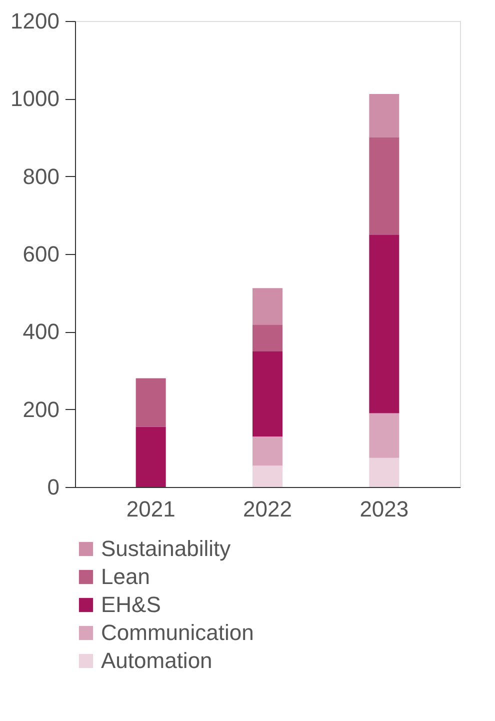 The height and width of the screenshot is (721, 495). I want to click on legend-label: Communication, so click(177, 632).